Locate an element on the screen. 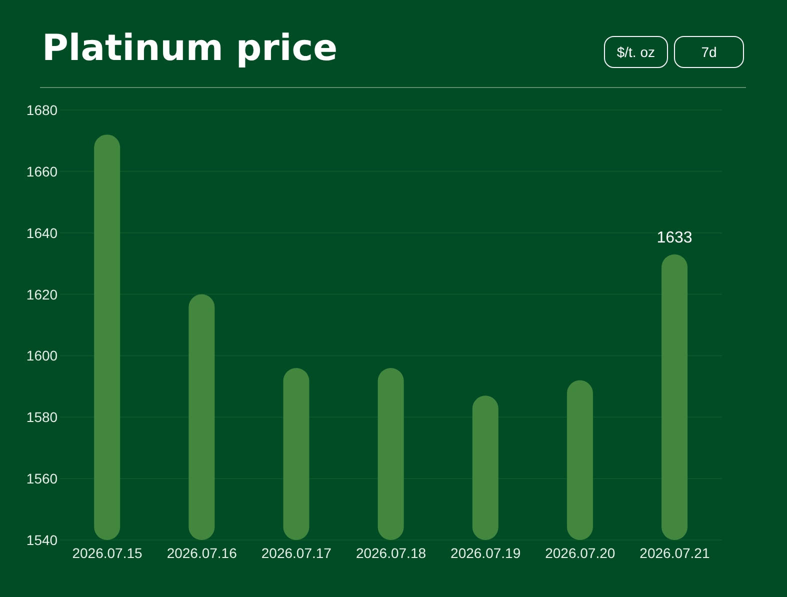 This screenshot has height=597, width=787. y-tick-label: 1560 is located at coordinates (42, 478).